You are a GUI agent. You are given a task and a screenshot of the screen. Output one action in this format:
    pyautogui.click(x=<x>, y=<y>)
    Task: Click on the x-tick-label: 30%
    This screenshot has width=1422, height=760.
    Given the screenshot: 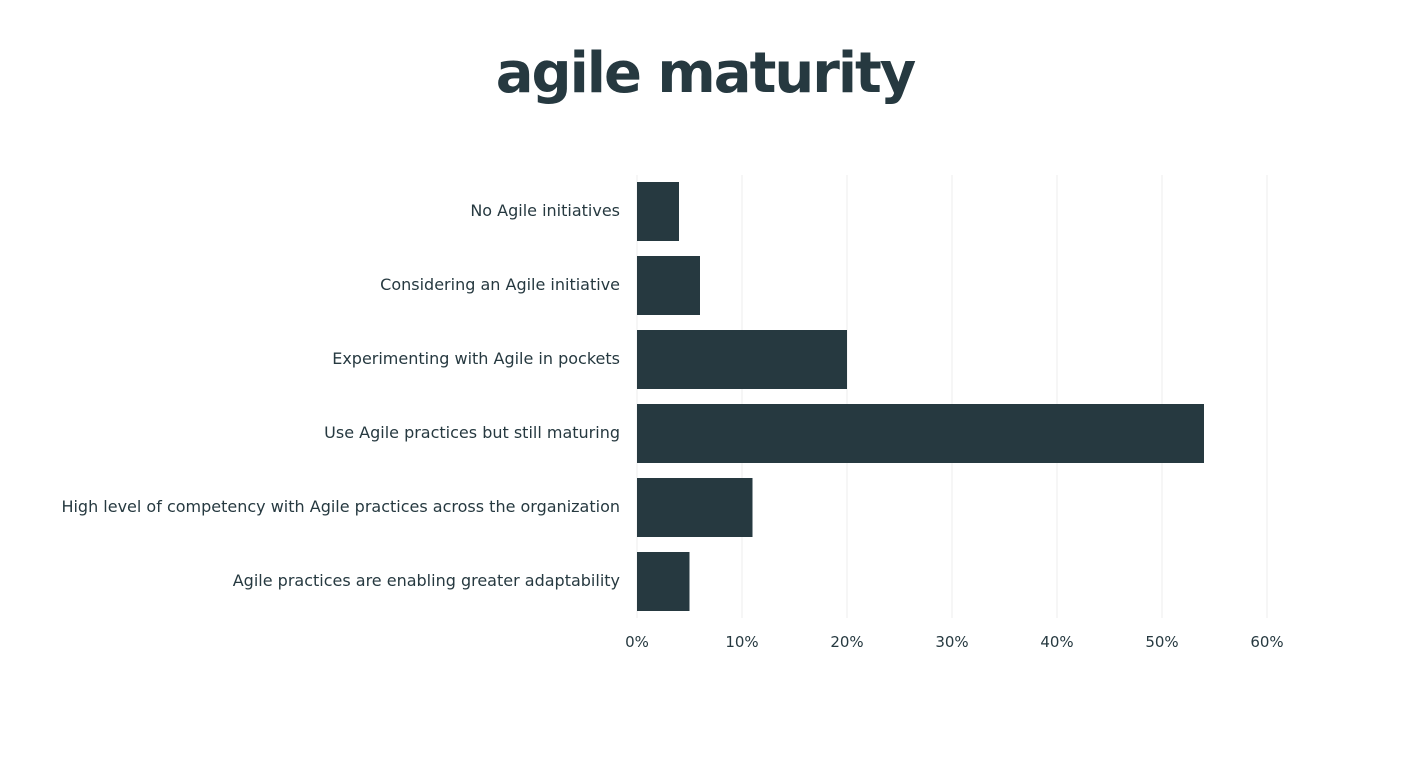 What is the action you would take?
    pyautogui.click(x=951, y=642)
    